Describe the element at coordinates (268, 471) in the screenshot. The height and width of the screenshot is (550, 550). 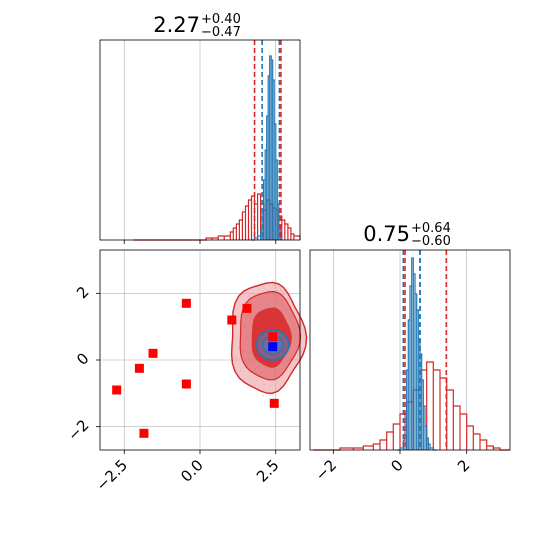
I see `x-tick-label: 2.5` at that location.